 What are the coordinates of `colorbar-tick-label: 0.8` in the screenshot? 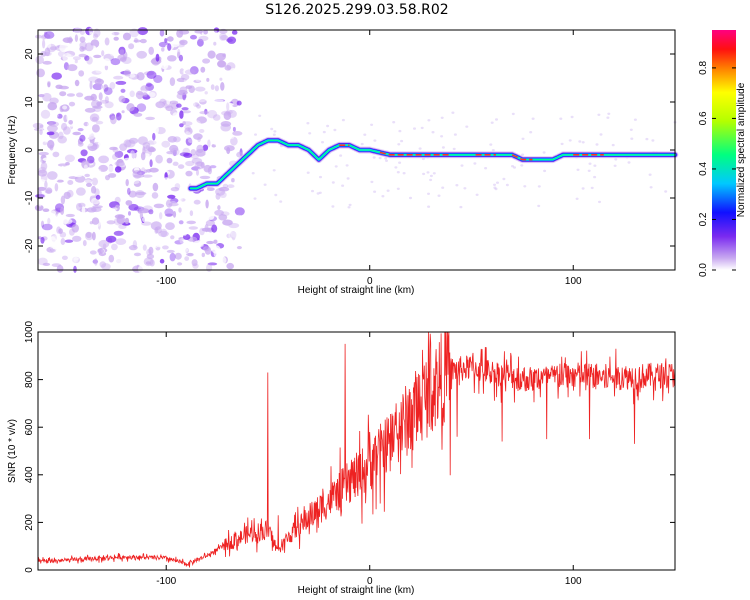 It's located at (703, 68).